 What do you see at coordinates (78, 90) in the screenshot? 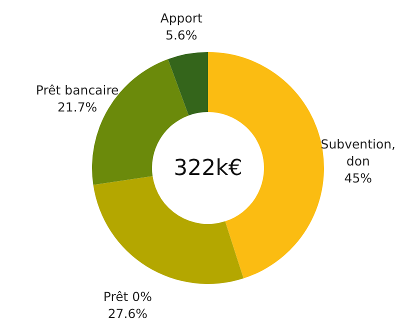
I see `slice-label: Prêt bancaire` at bounding box center [78, 90].